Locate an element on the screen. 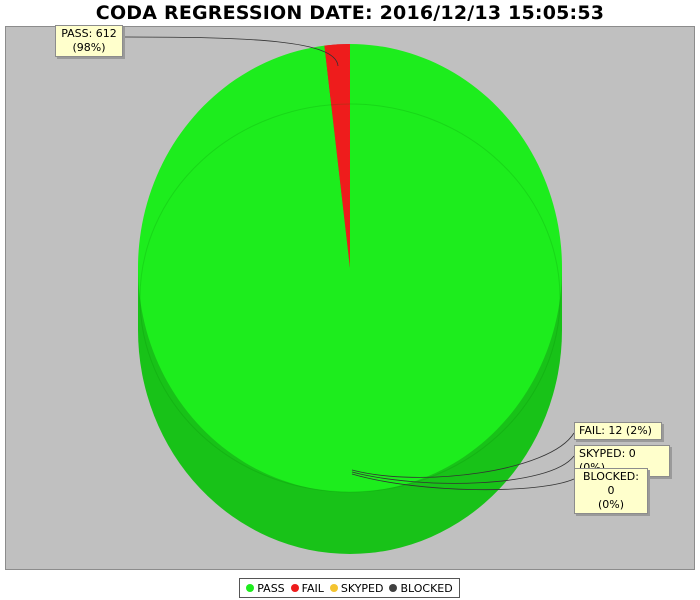 The width and height of the screenshot is (700, 600). legend: PASS FAIL SKYPED BLOCKED is located at coordinates (349, 588).